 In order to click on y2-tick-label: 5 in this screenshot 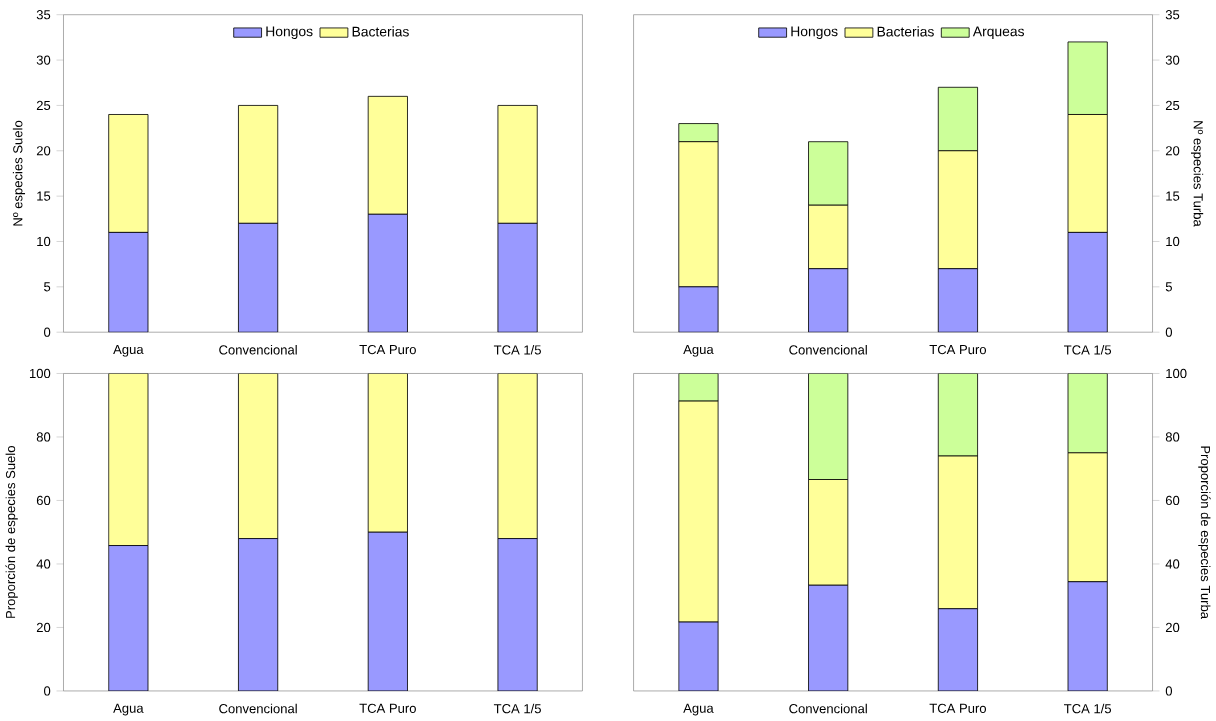, I will do `click(1168, 287)`.